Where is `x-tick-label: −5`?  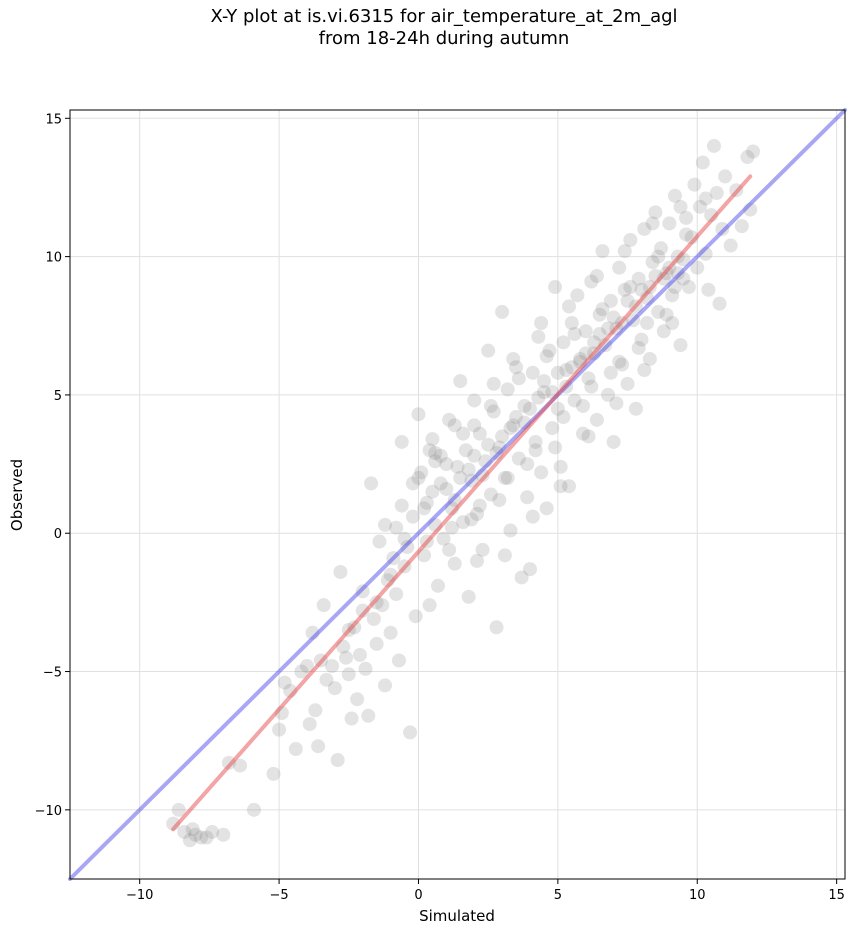
x-tick-label: −5 is located at coordinates (278, 895).